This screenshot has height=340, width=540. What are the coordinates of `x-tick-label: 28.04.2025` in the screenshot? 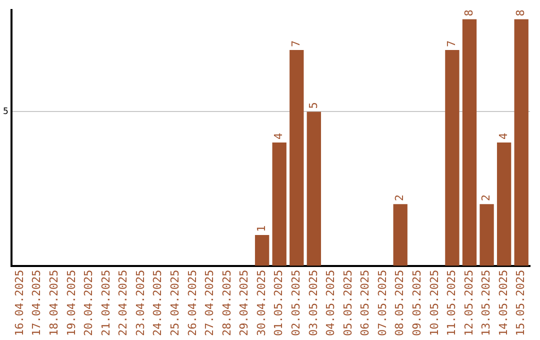 It's located at (227, 303).